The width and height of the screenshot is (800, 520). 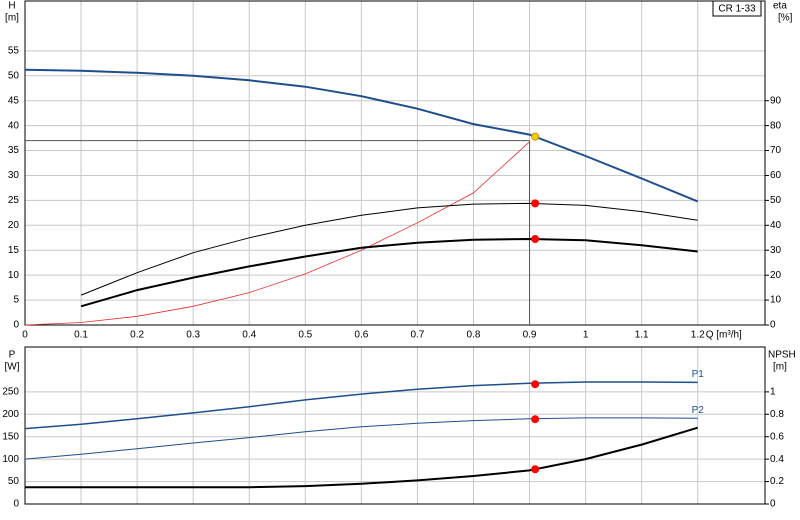 I want to click on y2-tick-label: 60, so click(x=776, y=175).